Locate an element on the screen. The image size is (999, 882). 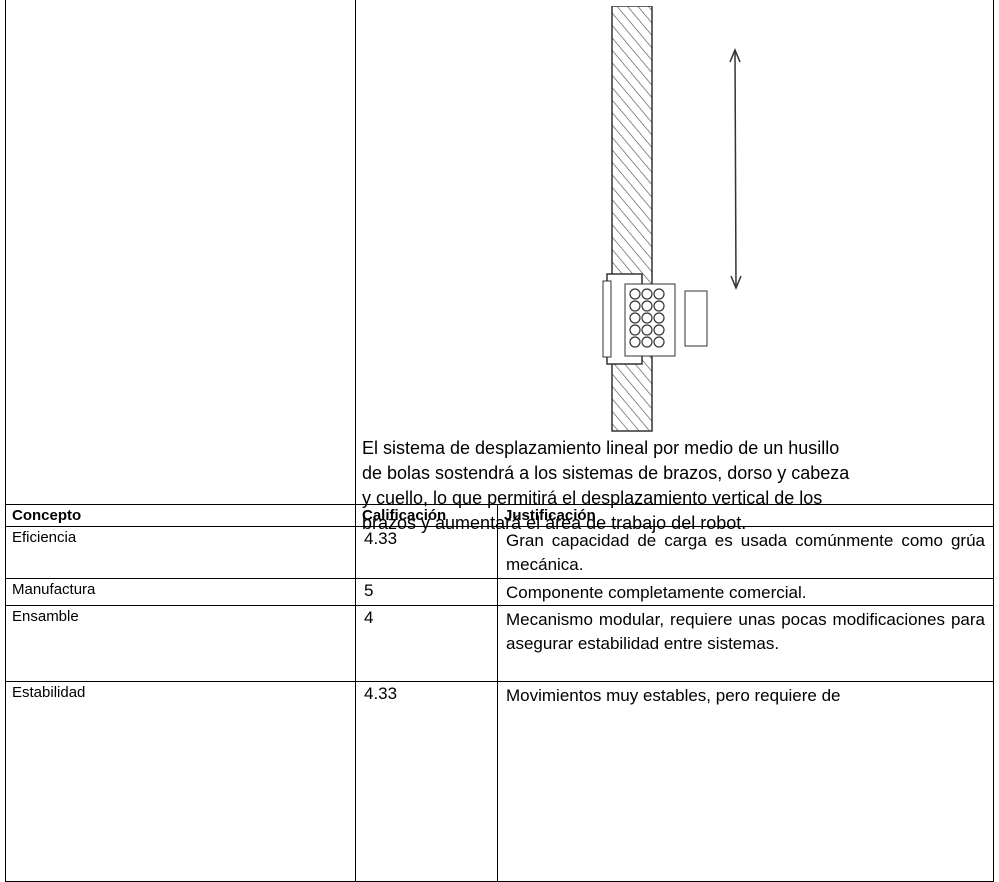
score-cell: 5 is located at coordinates (426, 592).